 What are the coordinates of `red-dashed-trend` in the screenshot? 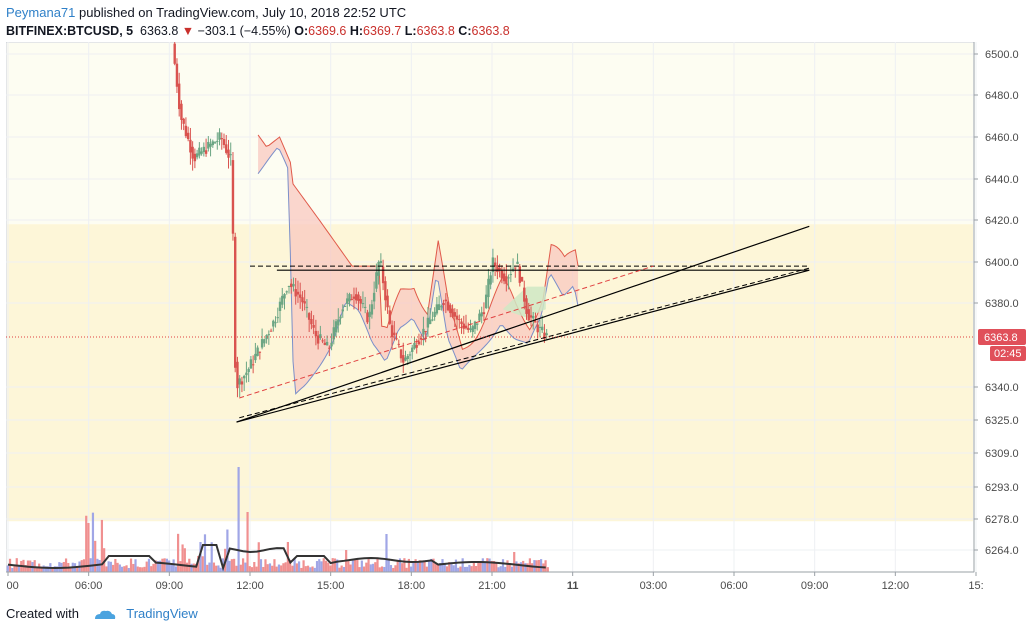 It's located at (446, 332).